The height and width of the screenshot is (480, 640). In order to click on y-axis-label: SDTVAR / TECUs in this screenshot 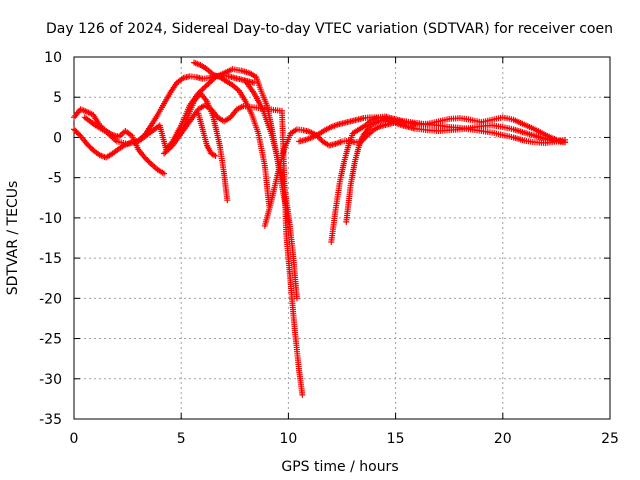, I will do `click(13, 238)`.